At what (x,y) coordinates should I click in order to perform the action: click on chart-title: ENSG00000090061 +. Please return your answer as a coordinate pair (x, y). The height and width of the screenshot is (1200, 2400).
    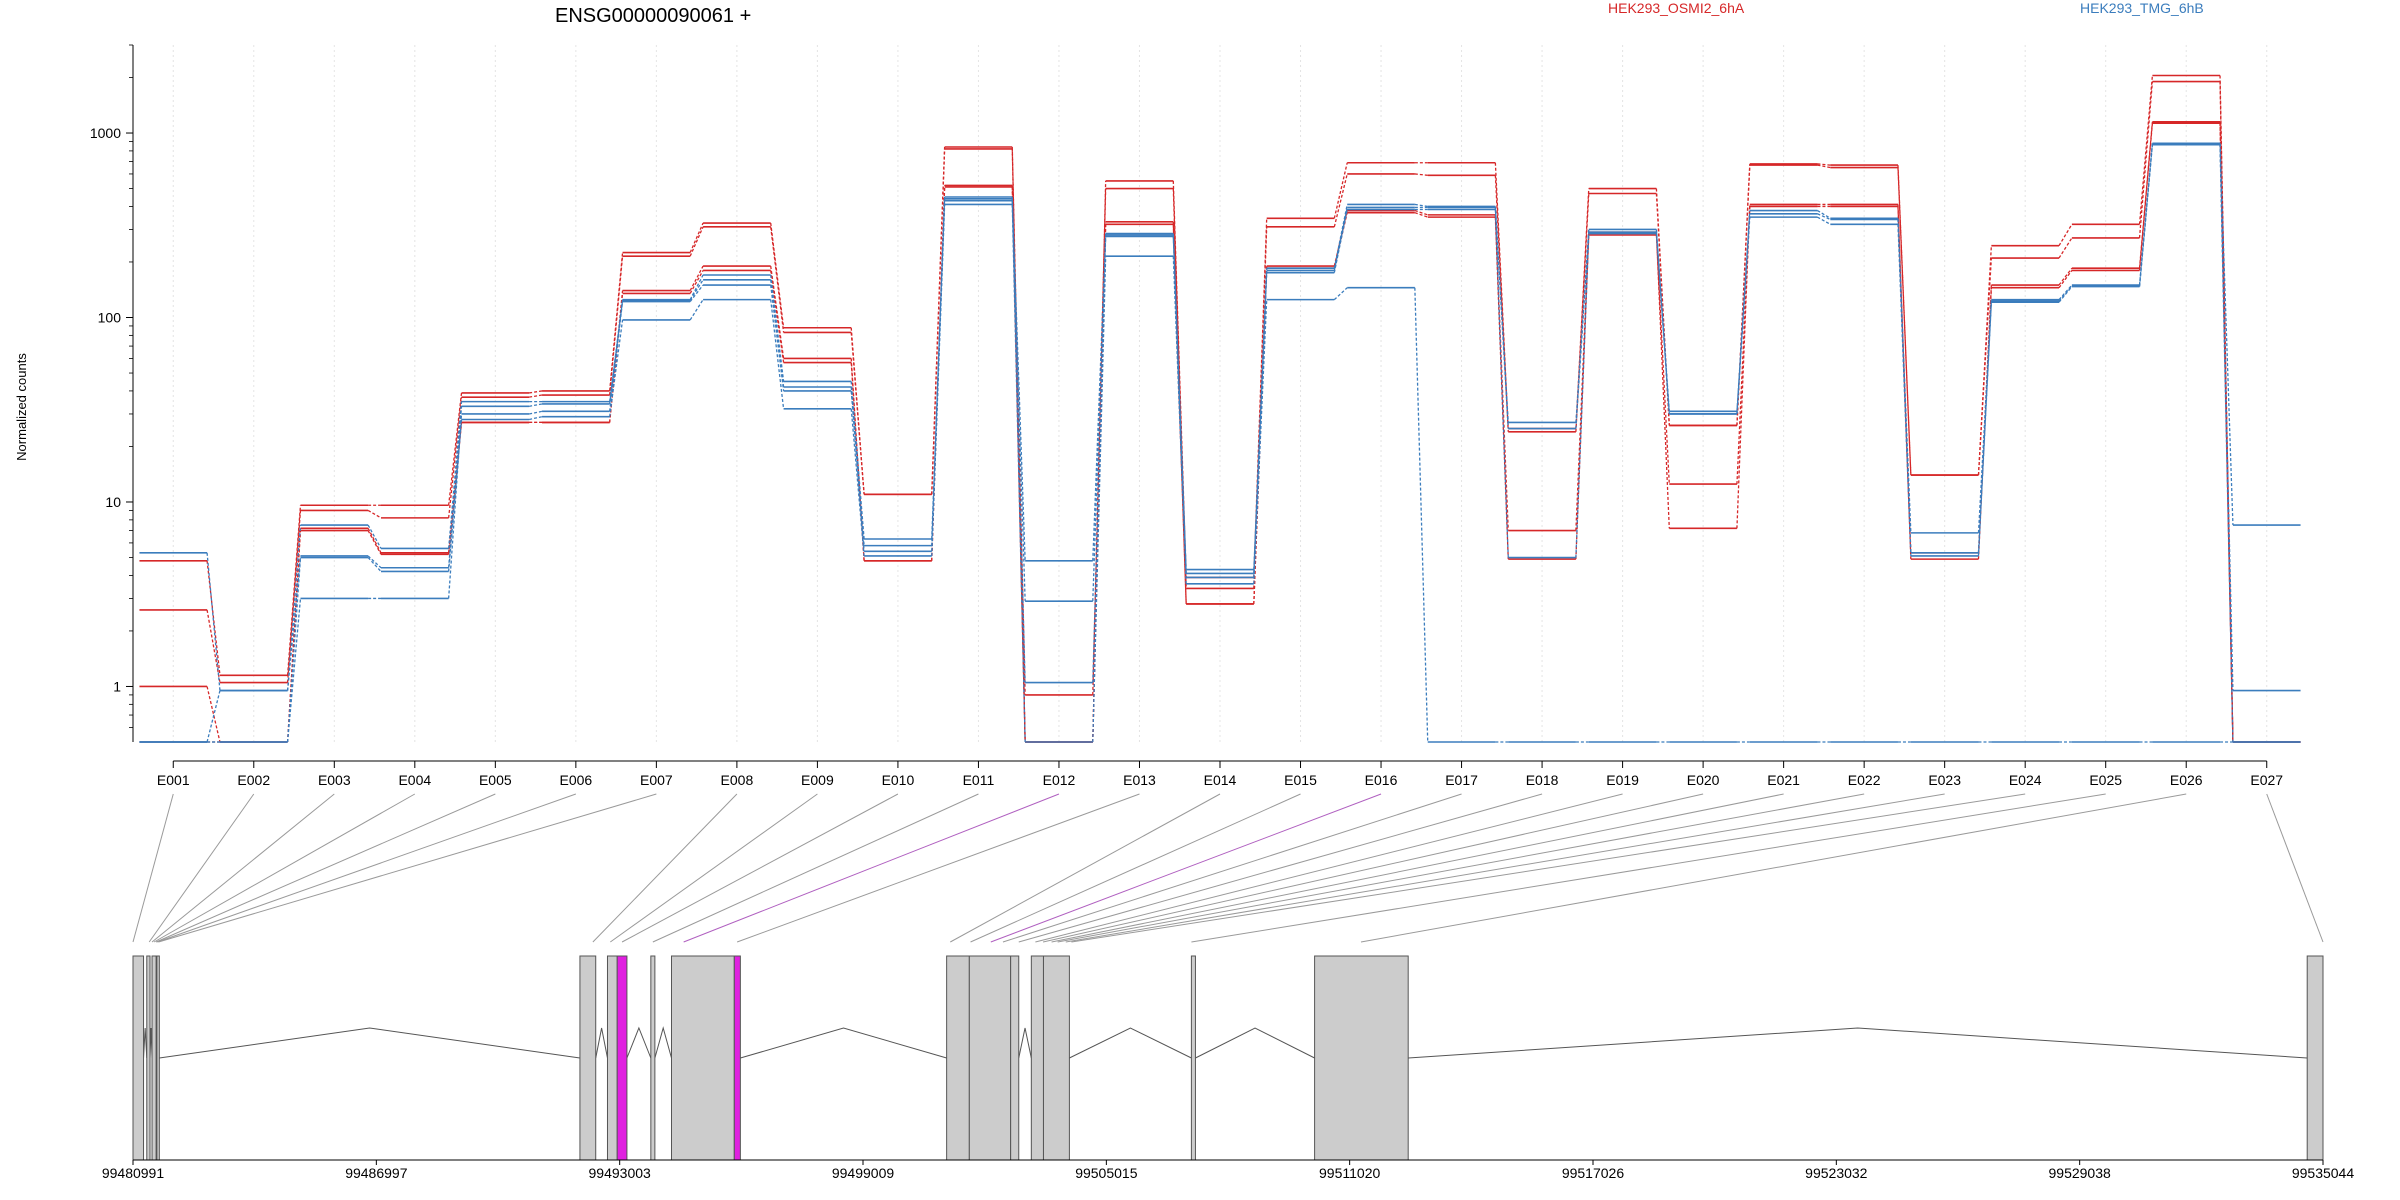
    Looking at the image, I should click on (653, 16).